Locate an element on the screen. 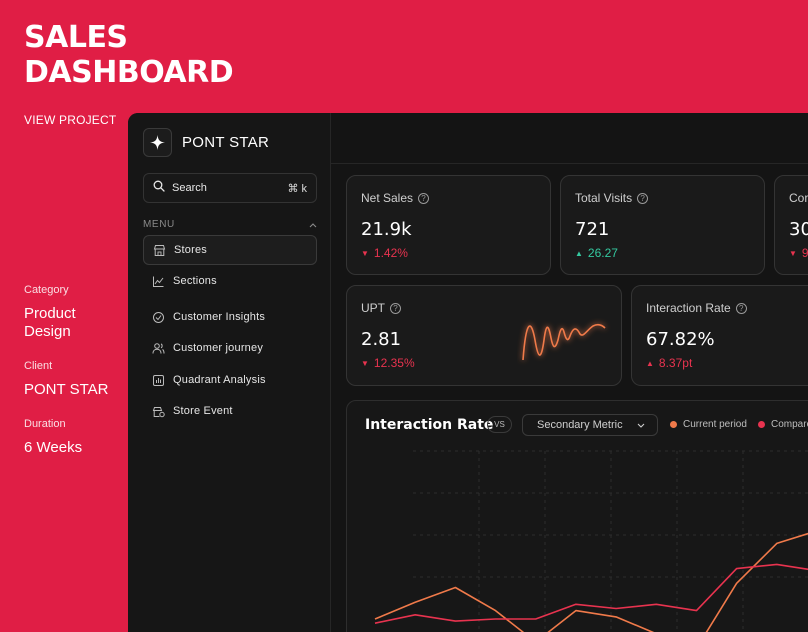 This screenshot has height=632, width=808. total-visits-card: Total Visits ? 721 ▲ 26.27 is located at coordinates (662, 225).